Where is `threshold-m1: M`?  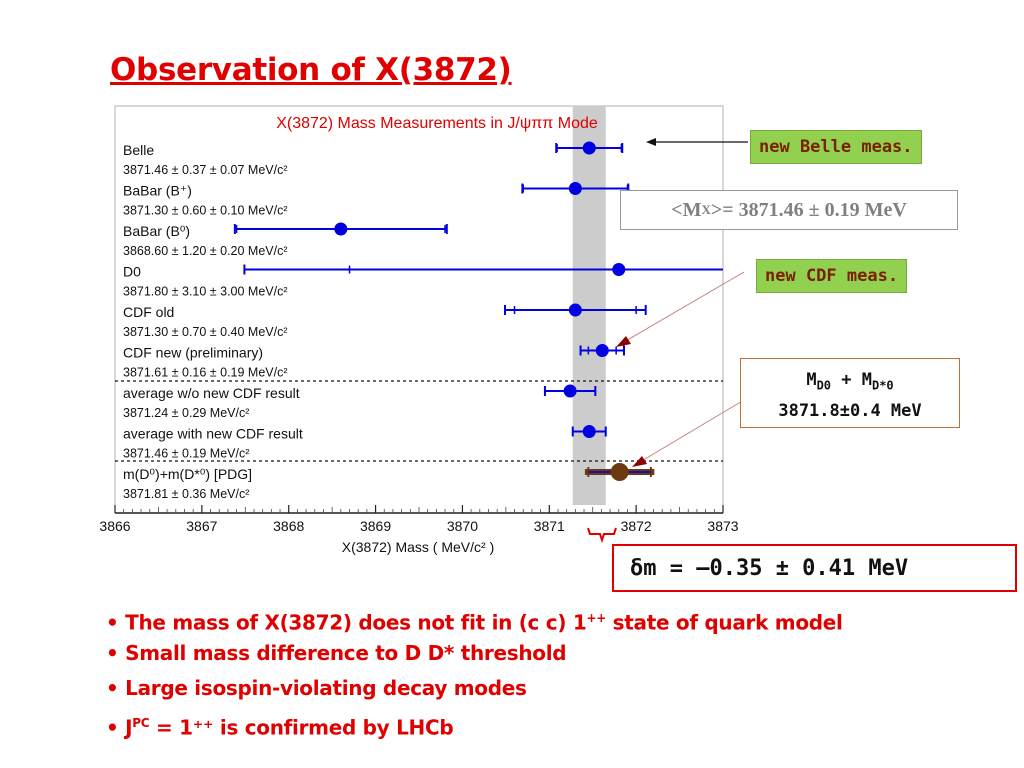
threshold-m1: M is located at coordinates (811, 380).